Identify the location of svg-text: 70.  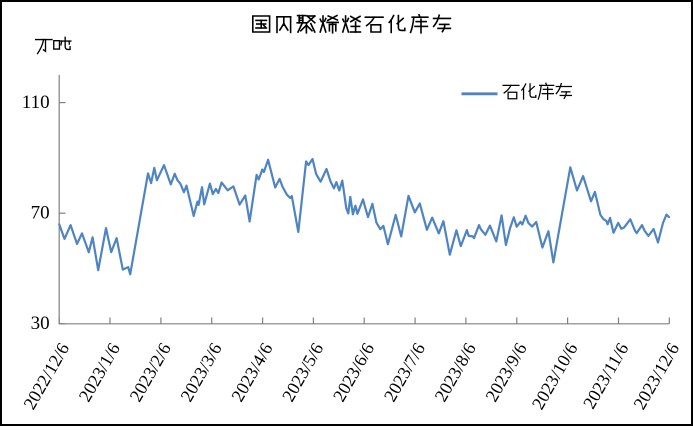
(40, 213).